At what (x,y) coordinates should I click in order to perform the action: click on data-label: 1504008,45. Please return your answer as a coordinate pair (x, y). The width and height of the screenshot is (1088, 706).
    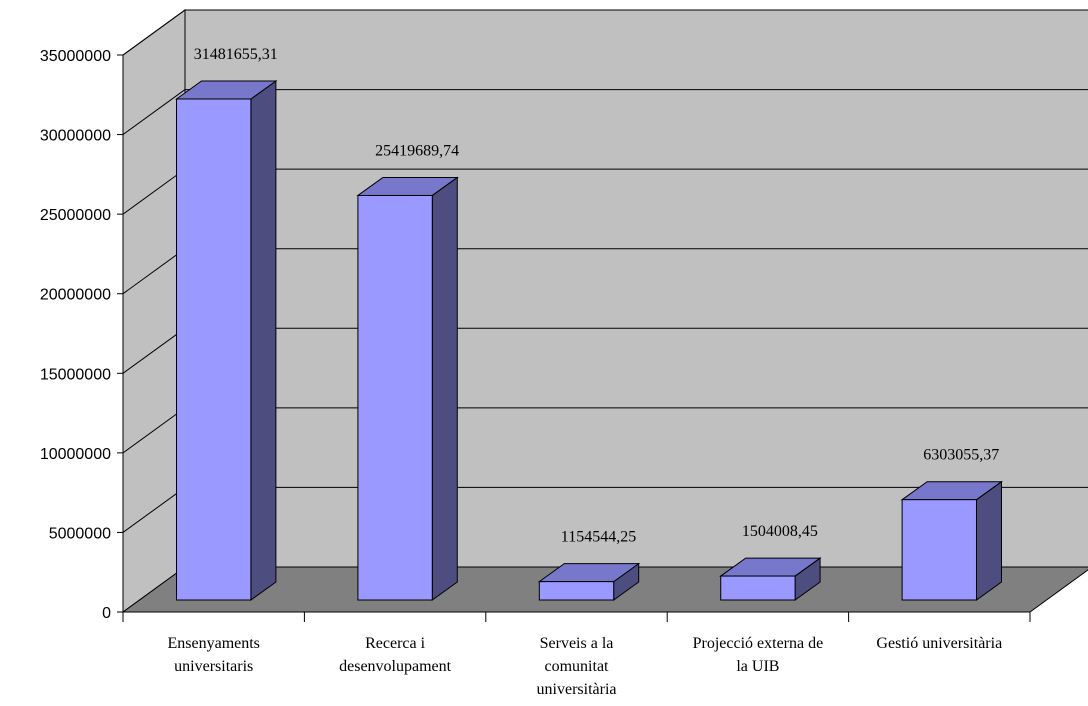
    Looking at the image, I should click on (780, 531).